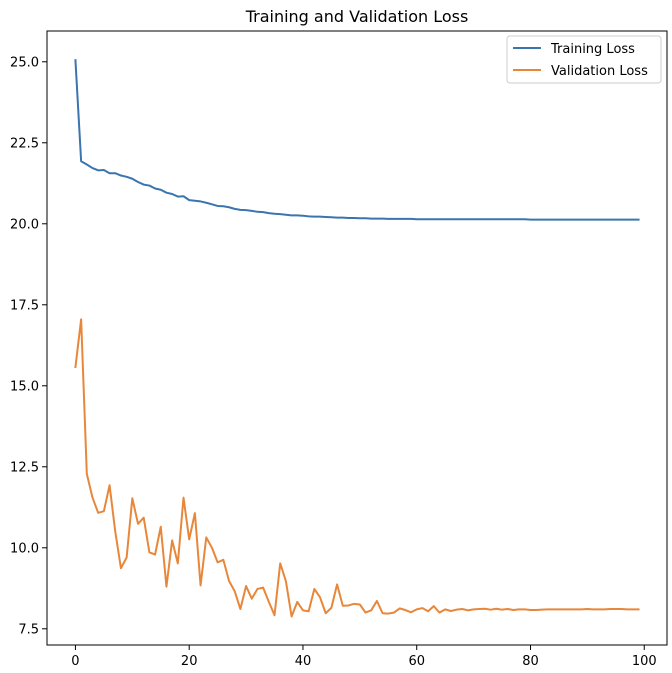 This screenshot has width=672, height=673. Describe the element at coordinates (24, 386) in the screenshot. I see `y-tick-label: 15.0` at that location.